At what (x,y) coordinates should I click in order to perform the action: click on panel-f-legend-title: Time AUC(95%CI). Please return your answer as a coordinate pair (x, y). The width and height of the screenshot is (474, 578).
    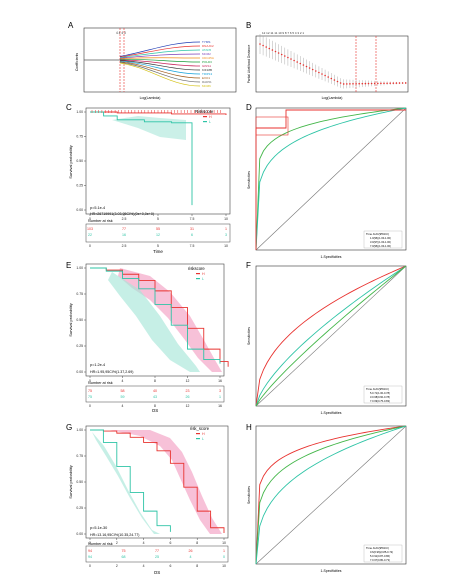
    Looking at the image, I should click on (377, 389).